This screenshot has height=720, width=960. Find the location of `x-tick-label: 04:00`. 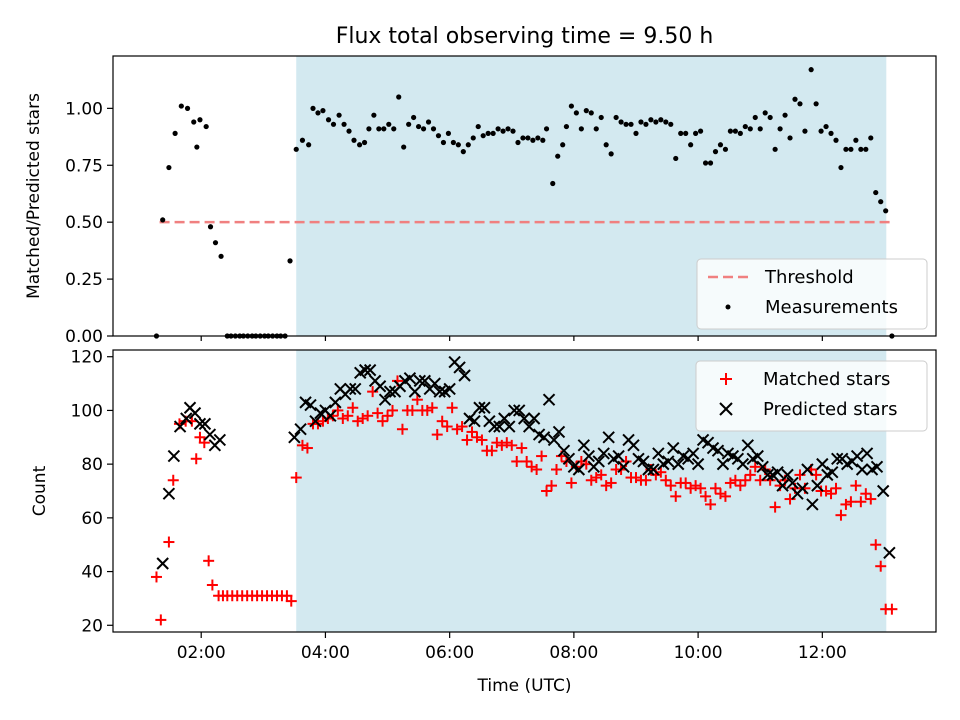

x-tick-label: 04:00 is located at coordinates (325, 653).